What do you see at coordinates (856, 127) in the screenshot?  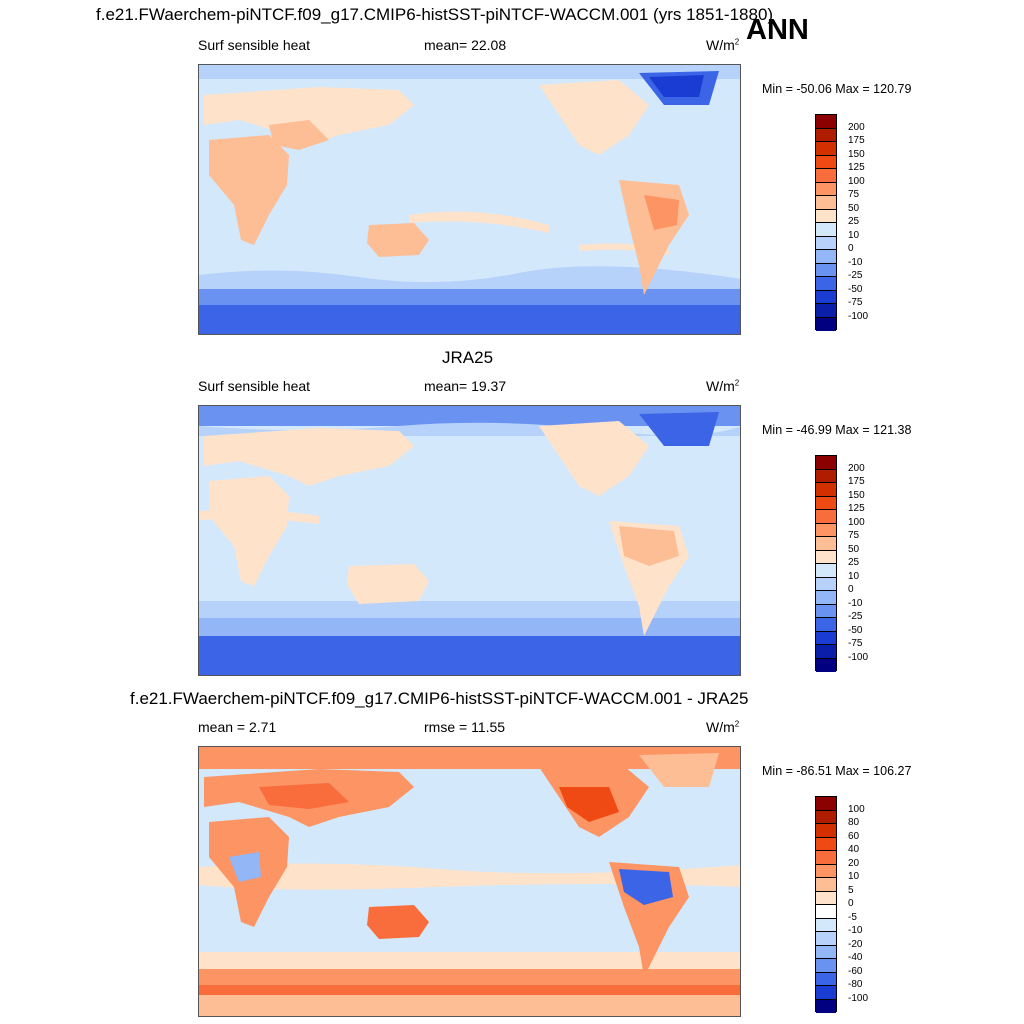 I see `colorbar-tick-label: 200` at bounding box center [856, 127].